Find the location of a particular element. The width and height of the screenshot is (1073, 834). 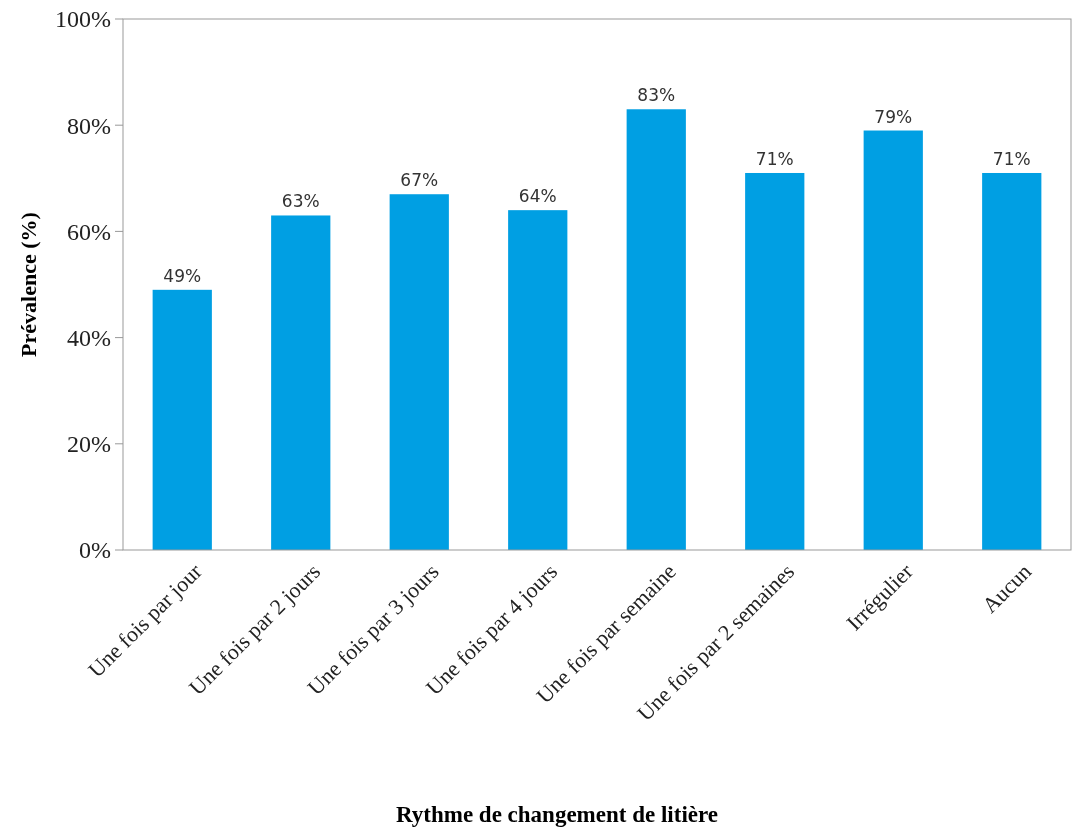

data-label: 63% is located at coordinates (300, 201).